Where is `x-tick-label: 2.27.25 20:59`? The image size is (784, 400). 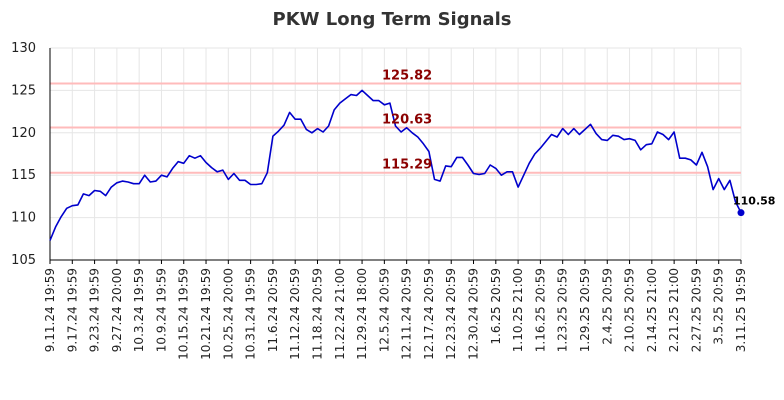
x-tick-label: 2.27.25 20:59 is located at coordinates (696, 310).